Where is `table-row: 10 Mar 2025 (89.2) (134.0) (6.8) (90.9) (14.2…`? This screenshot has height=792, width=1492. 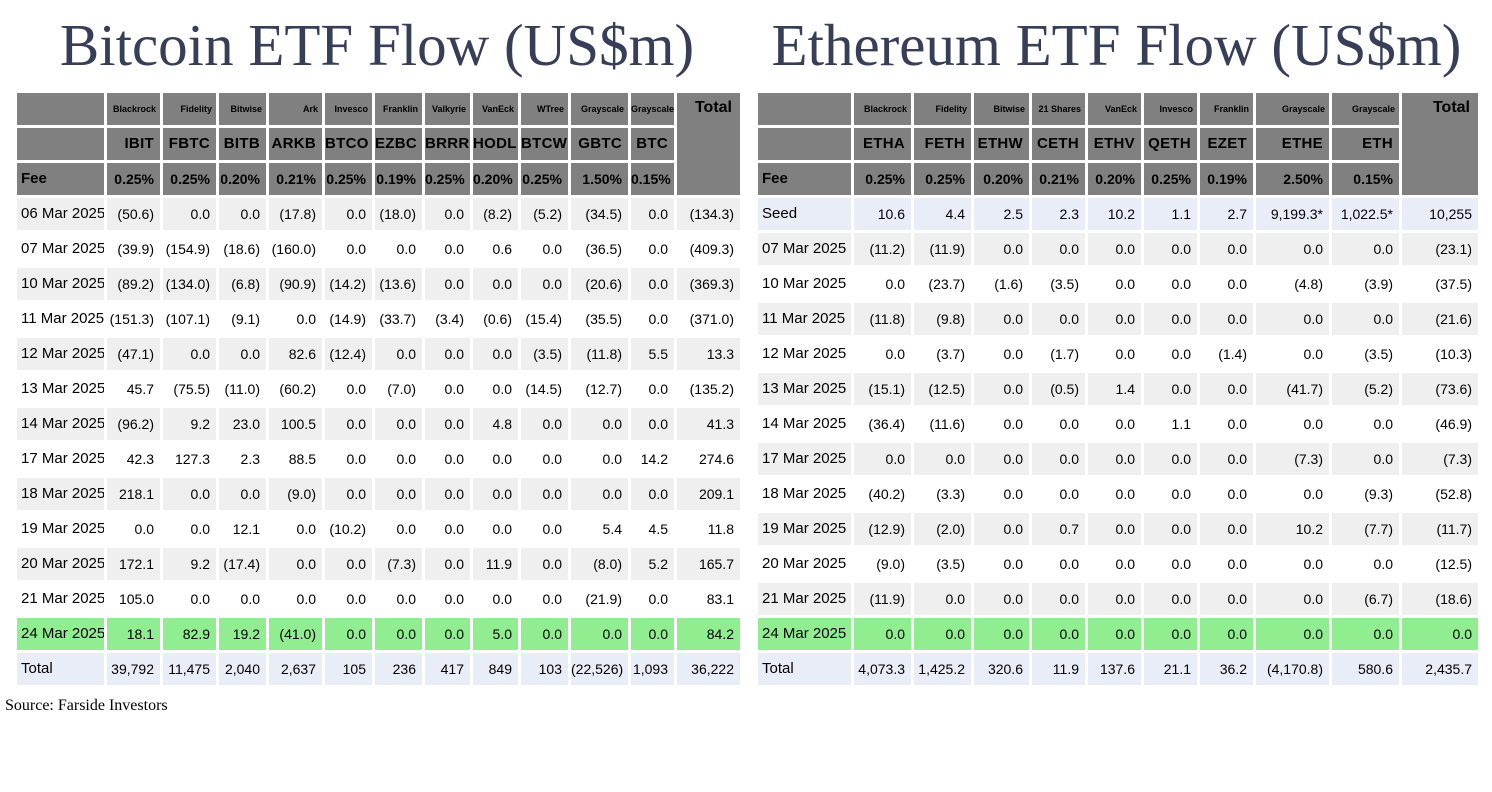
table-row: 10 Mar 2025 (89.2) (134.0) (6.8) (90.9) (14.2… is located at coordinates (378, 283).